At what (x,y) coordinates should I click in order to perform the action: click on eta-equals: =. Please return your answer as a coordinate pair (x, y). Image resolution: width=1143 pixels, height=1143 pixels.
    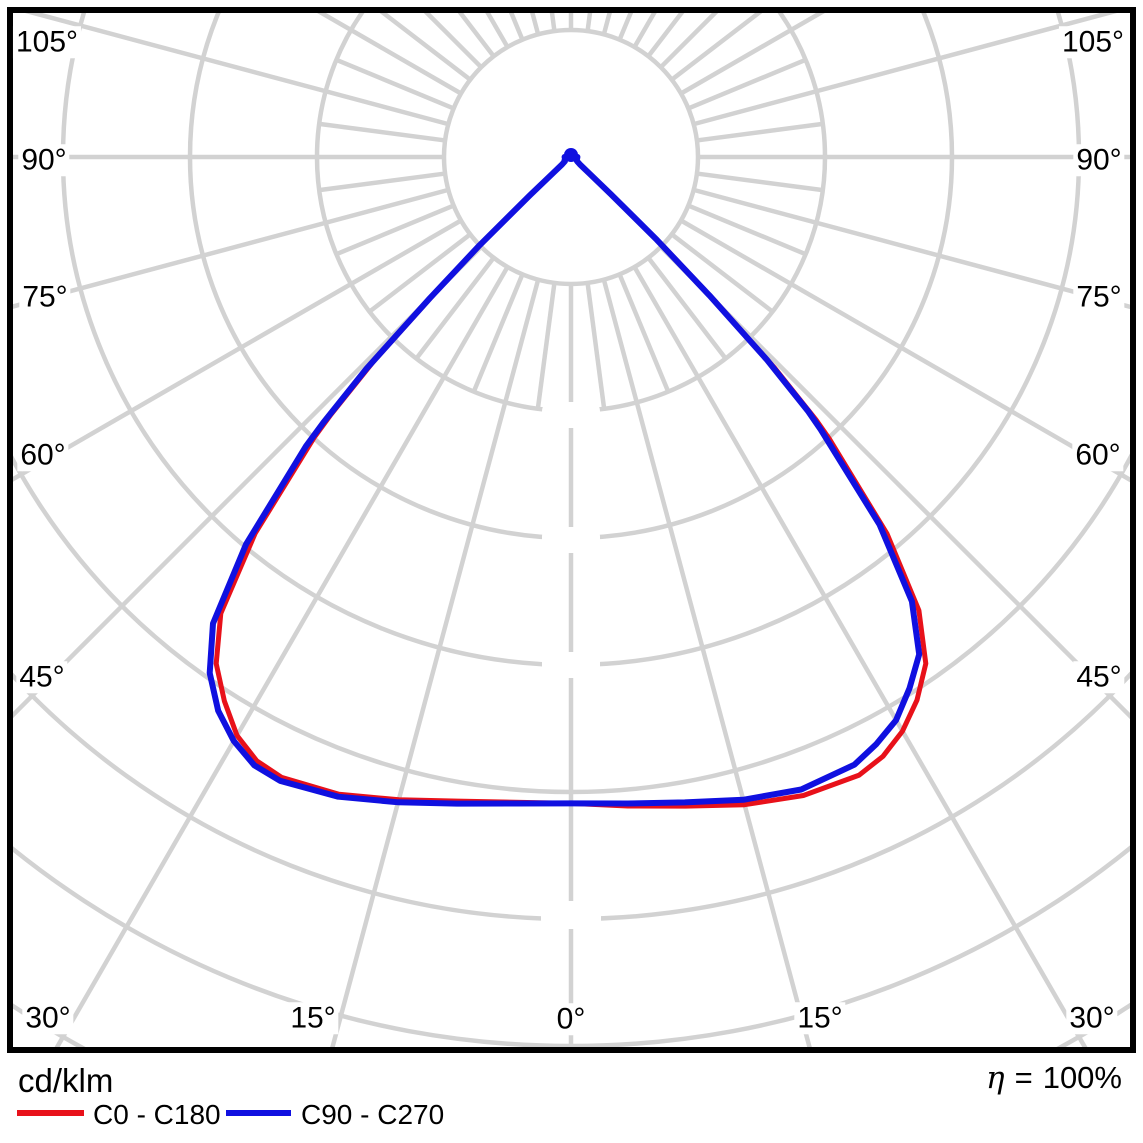
    Looking at the image, I should click on (1023, 1077).